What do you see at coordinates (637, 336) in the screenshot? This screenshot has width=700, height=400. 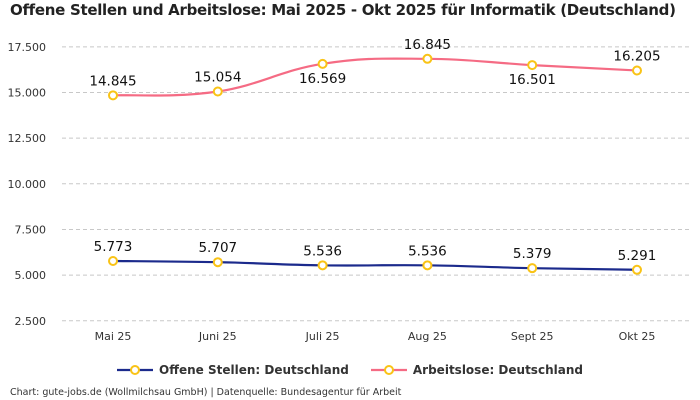 I see `x-tick-label: Okt 25` at bounding box center [637, 336].